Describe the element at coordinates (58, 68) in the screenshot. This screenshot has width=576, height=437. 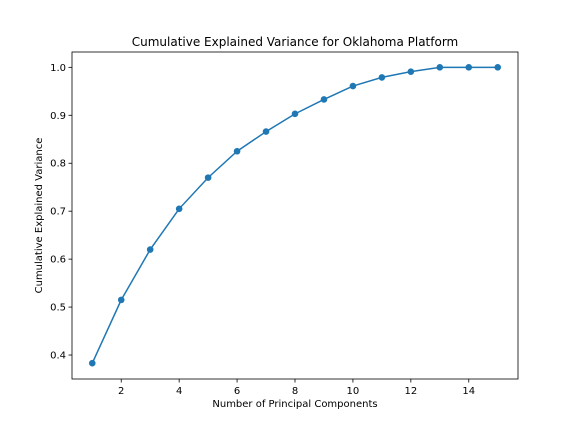
I see `y-tick-label: 1.0` at that location.